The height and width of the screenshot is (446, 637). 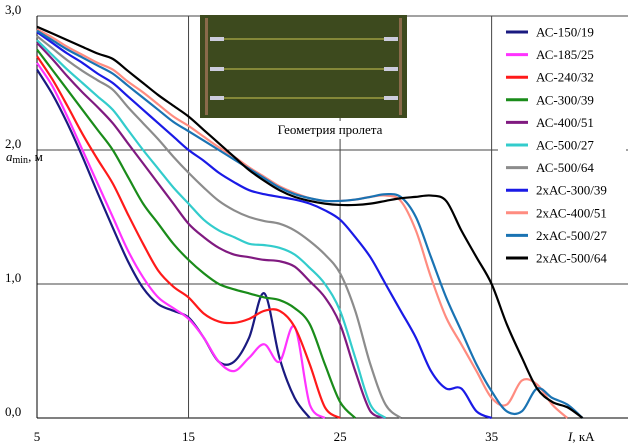 I want to click on x-axis-label: I, кА, so click(x=581, y=436).